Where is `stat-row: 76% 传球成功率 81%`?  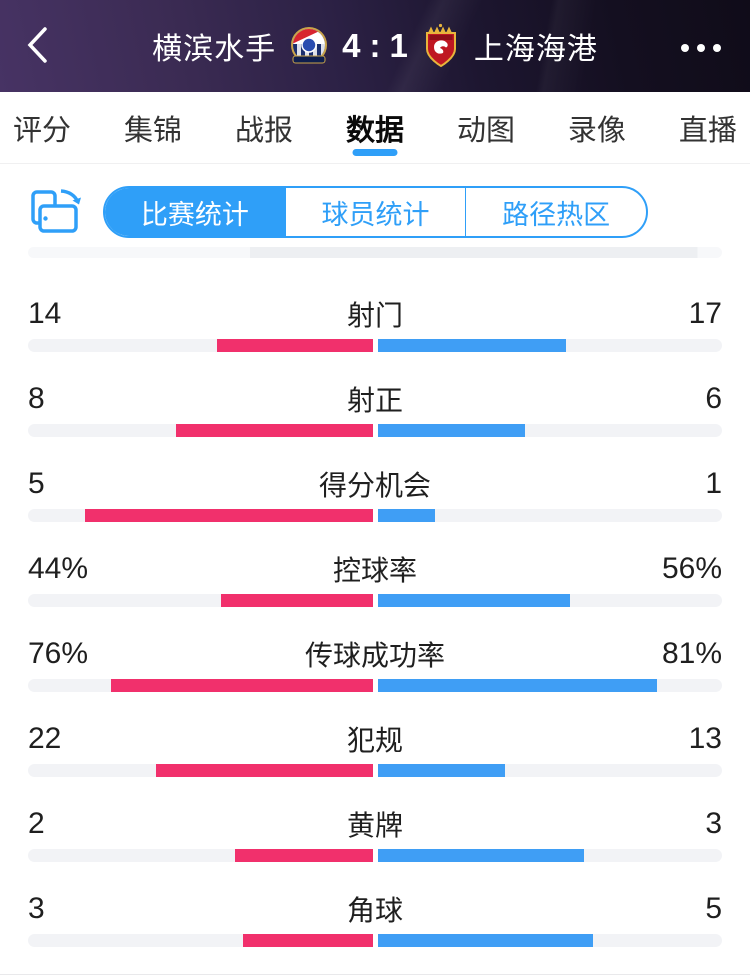
stat-row: 76% 传球成功率 81% is located at coordinates (375, 663).